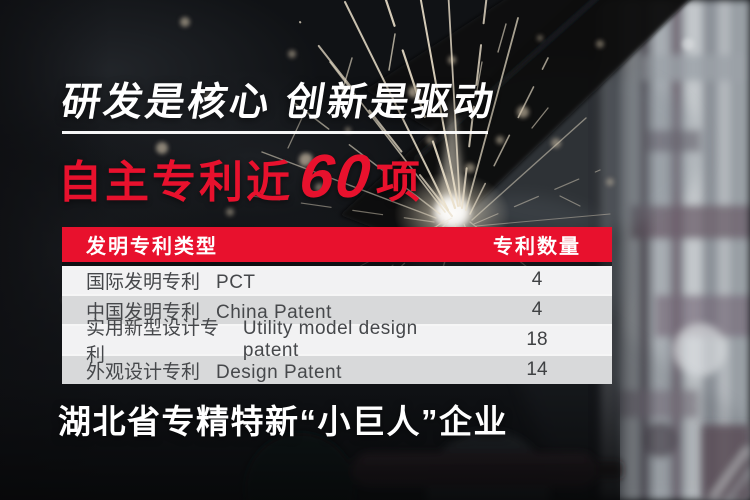 This screenshot has height=500, width=750. I want to click on subtitle-suffix: 项, so click(397, 182).